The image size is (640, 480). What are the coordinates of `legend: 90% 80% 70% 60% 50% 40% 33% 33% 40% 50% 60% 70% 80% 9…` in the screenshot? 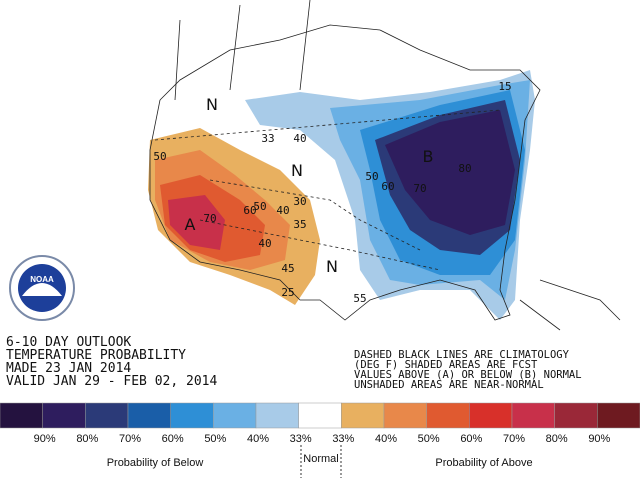 It's located at (320, 423).